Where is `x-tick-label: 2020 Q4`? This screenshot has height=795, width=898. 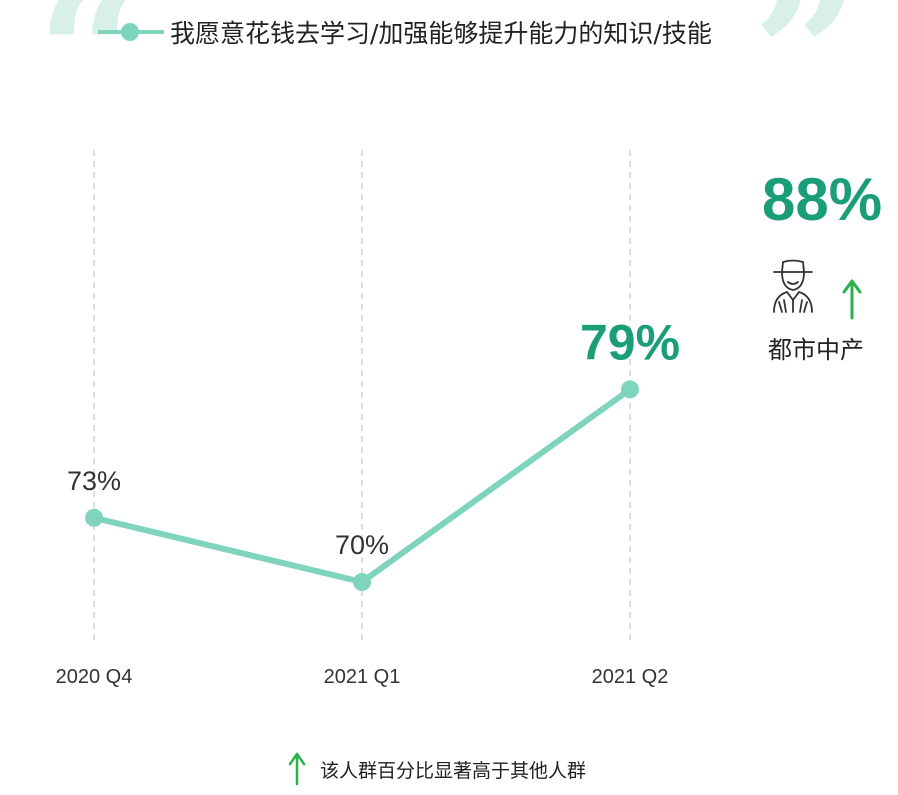 x-tick-label: 2020 Q4 is located at coordinates (94, 677).